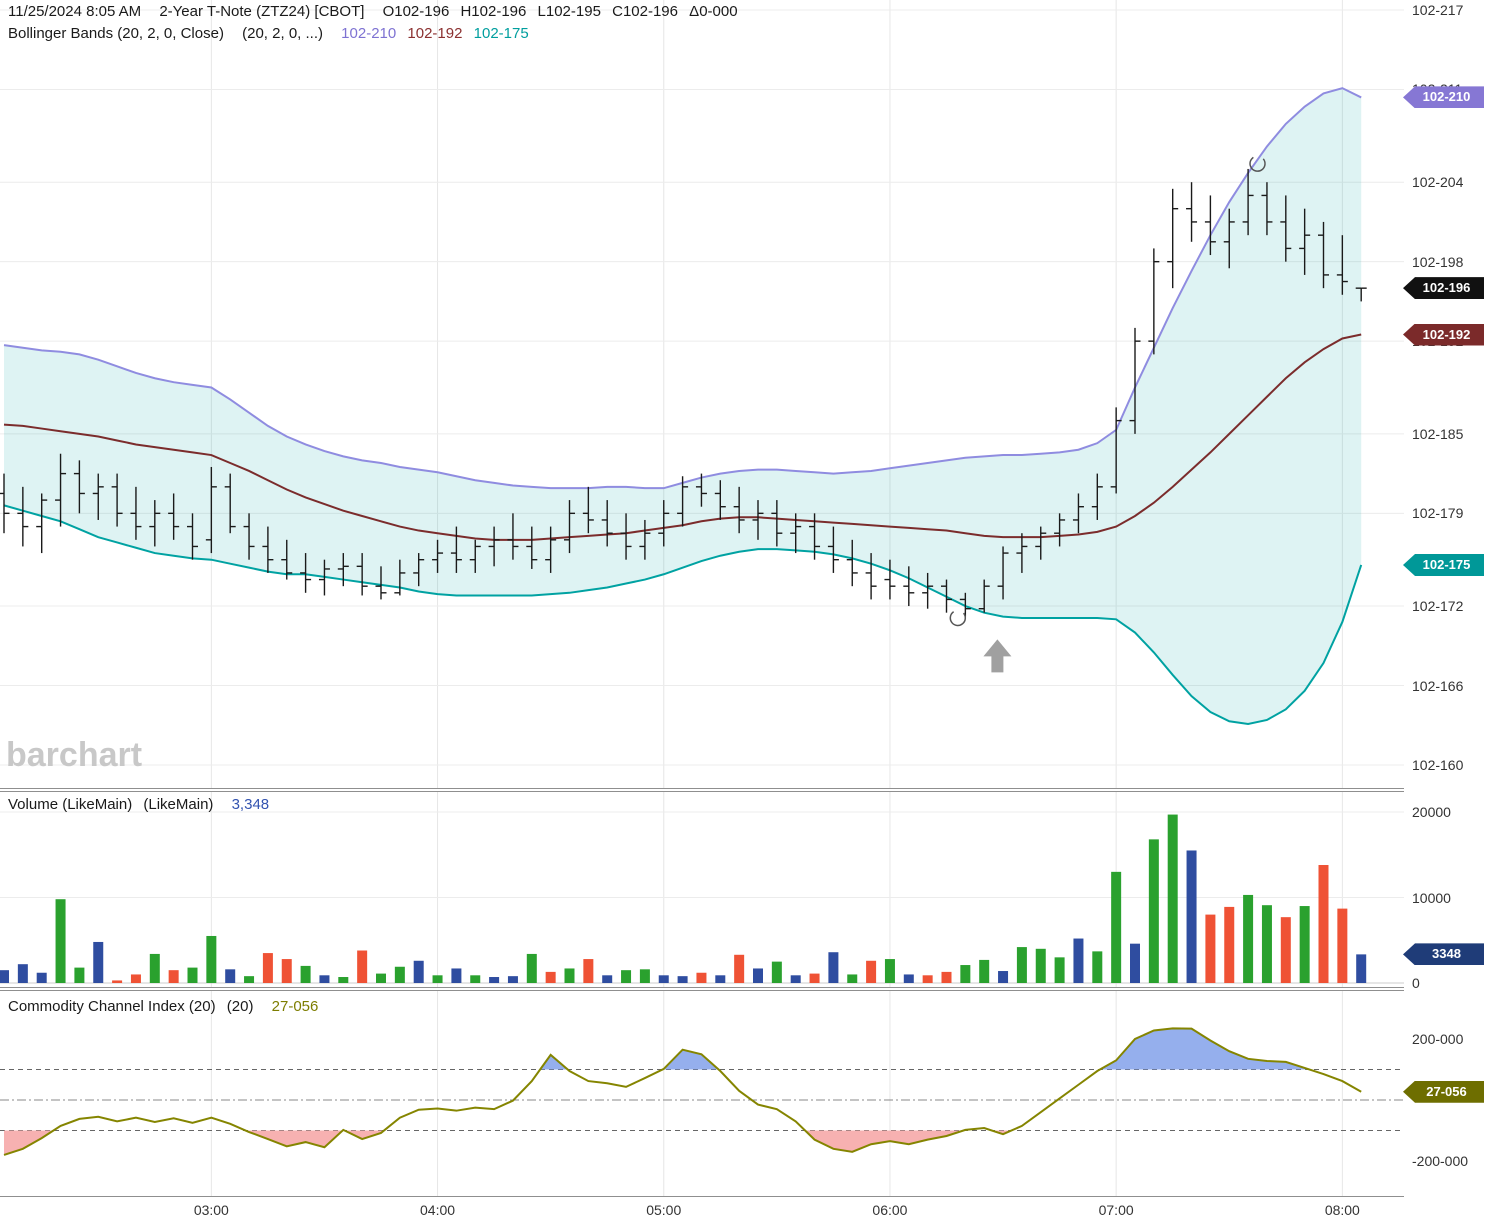 The image size is (1486, 1226). What do you see at coordinates (438, 1210) in the screenshot?
I see `x-axis-label: 04:00` at bounding box center [438, 1210].